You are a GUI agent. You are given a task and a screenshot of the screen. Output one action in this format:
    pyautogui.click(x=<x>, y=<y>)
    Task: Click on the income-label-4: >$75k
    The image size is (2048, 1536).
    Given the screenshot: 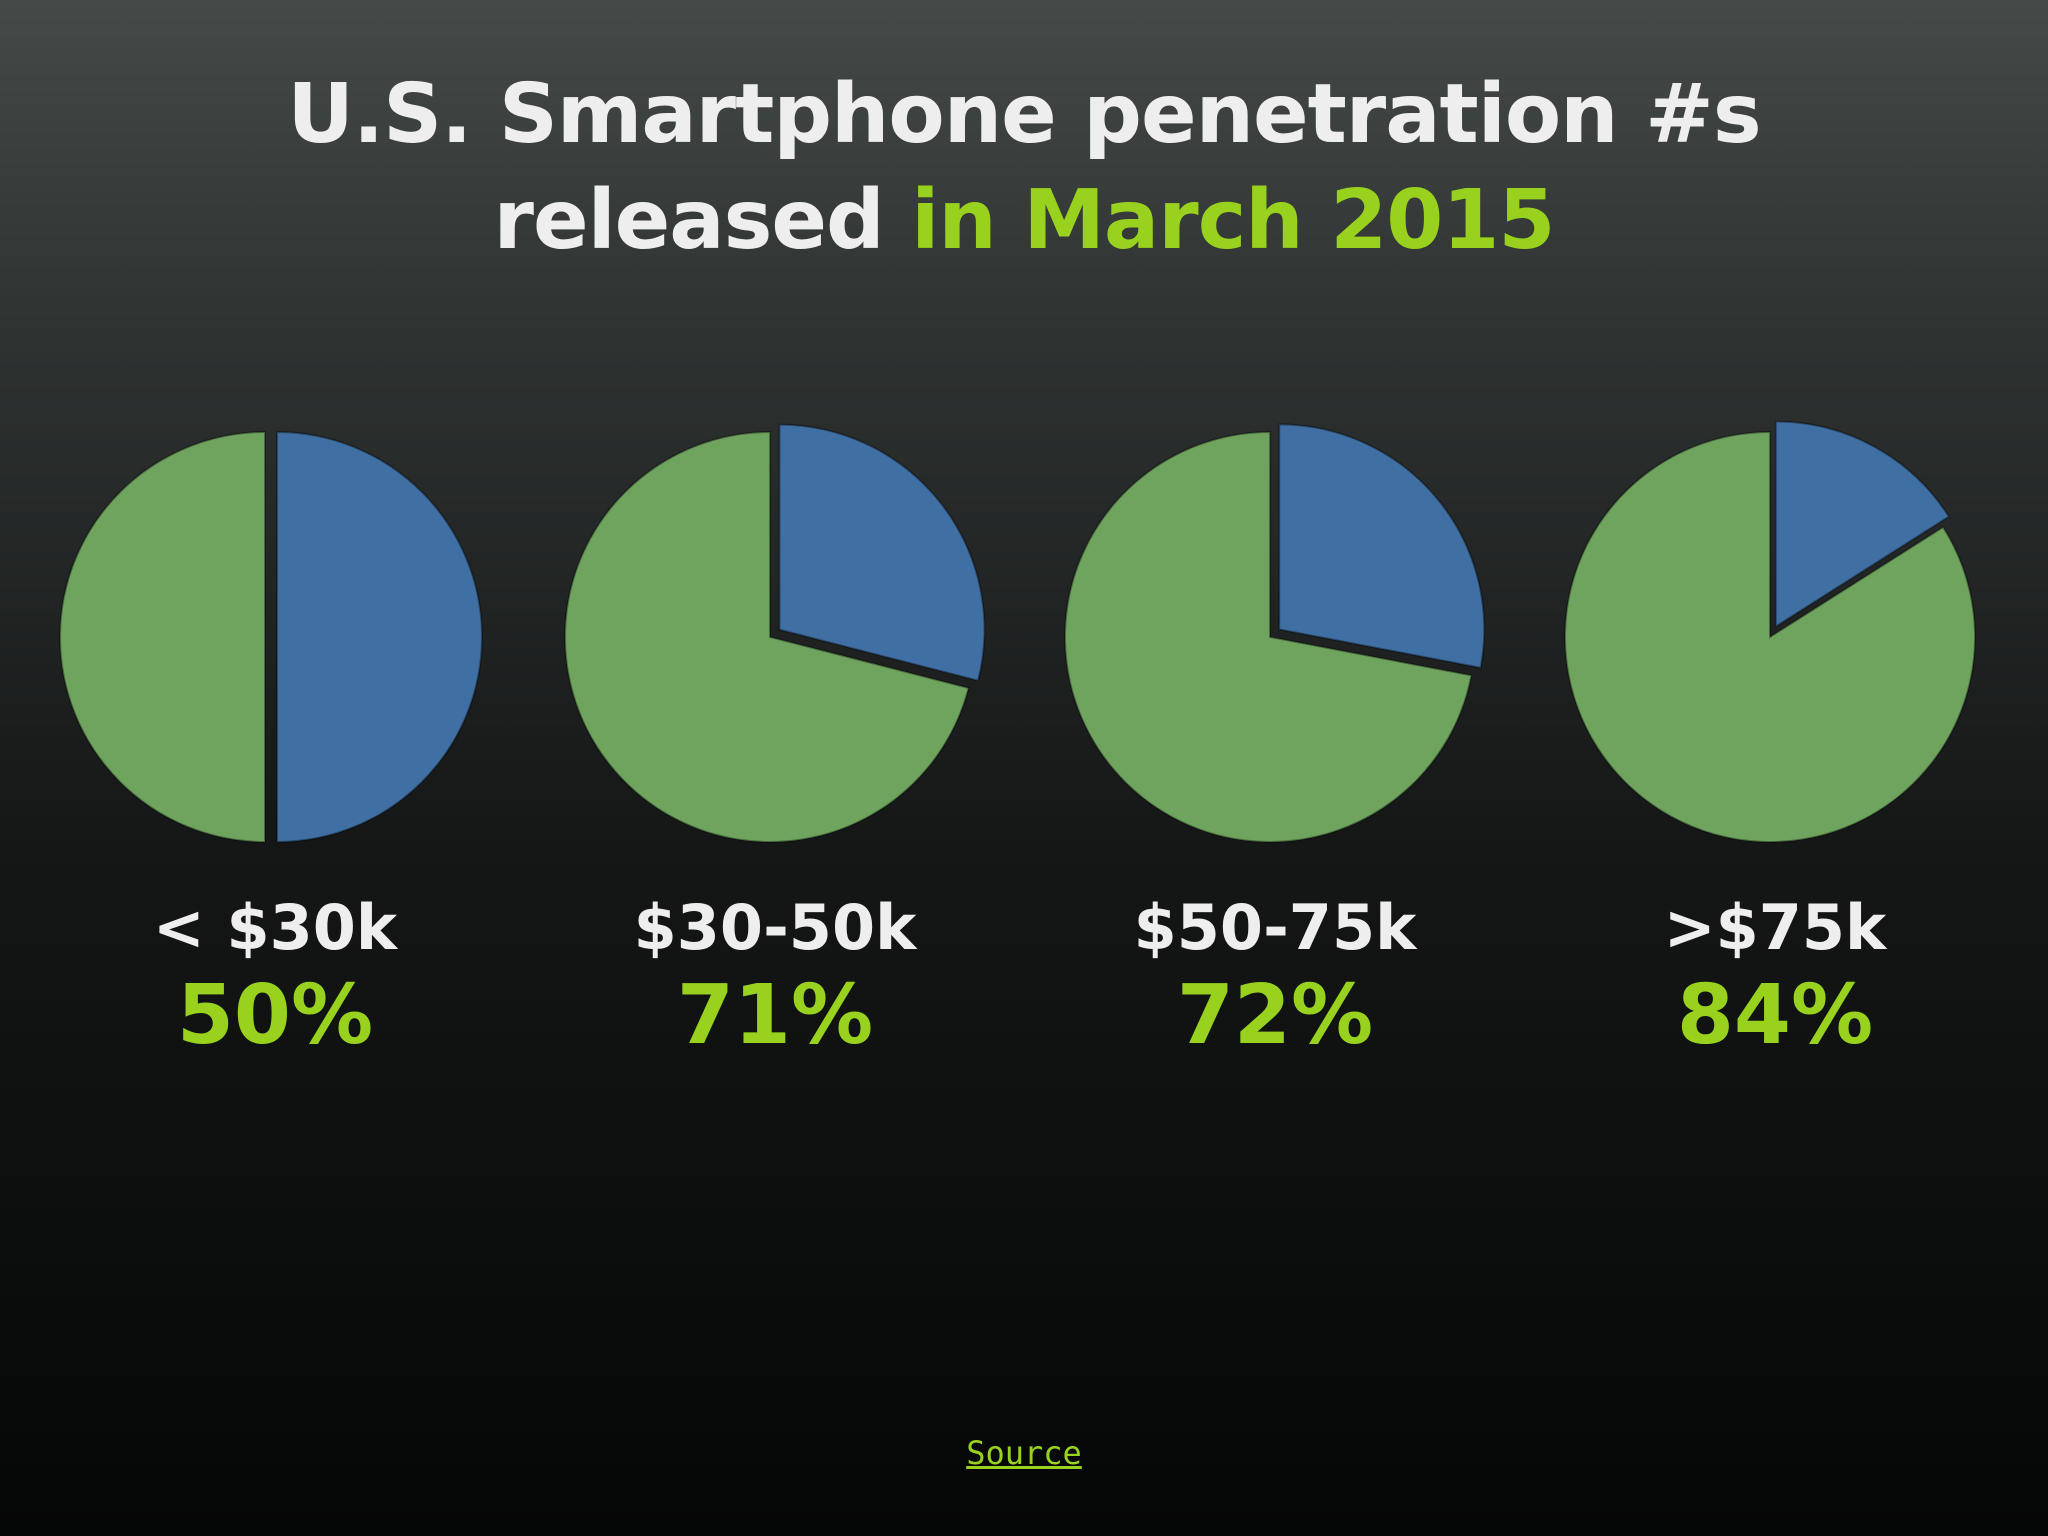 What is the action you would take?
    pyautogui.click(x=1775, y=927)
    